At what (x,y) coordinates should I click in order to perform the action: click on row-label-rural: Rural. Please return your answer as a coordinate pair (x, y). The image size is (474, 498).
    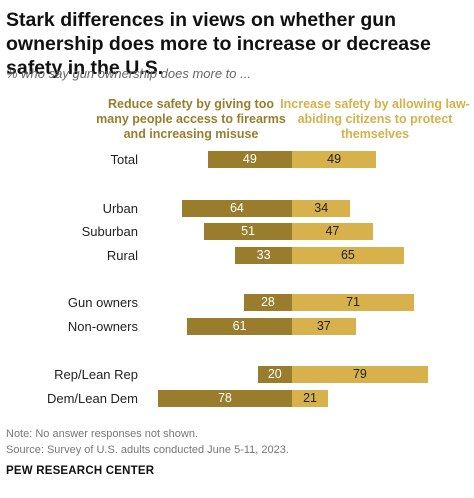
    Looking at the image, I should click on (122, 255).